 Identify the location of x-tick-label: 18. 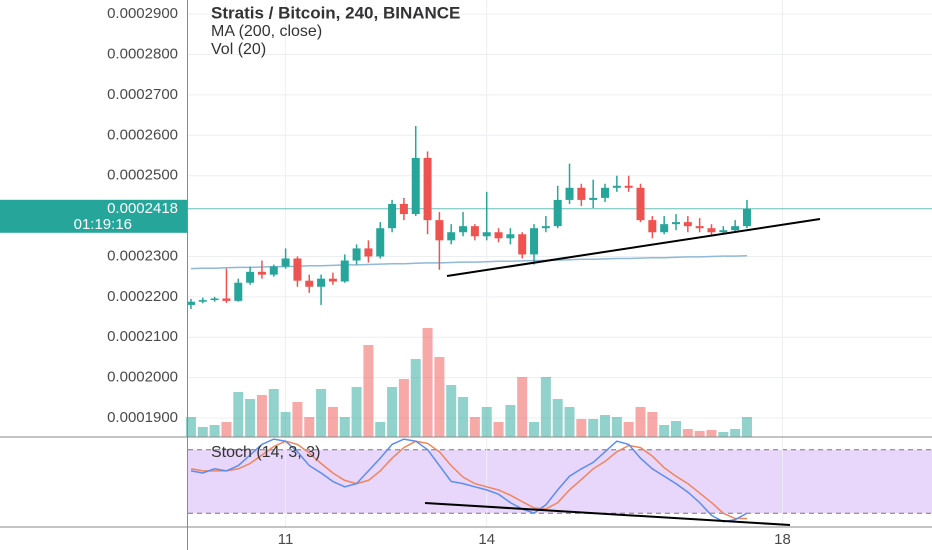
(782, 539).